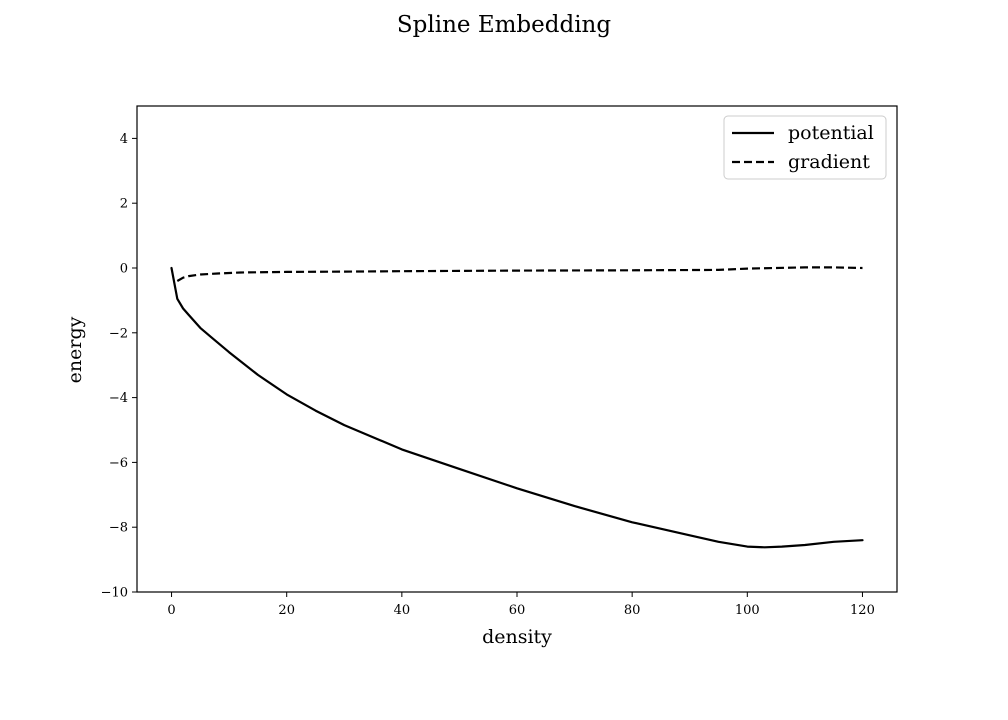  I want to click on legend: potential gradient, so click(805, 147).